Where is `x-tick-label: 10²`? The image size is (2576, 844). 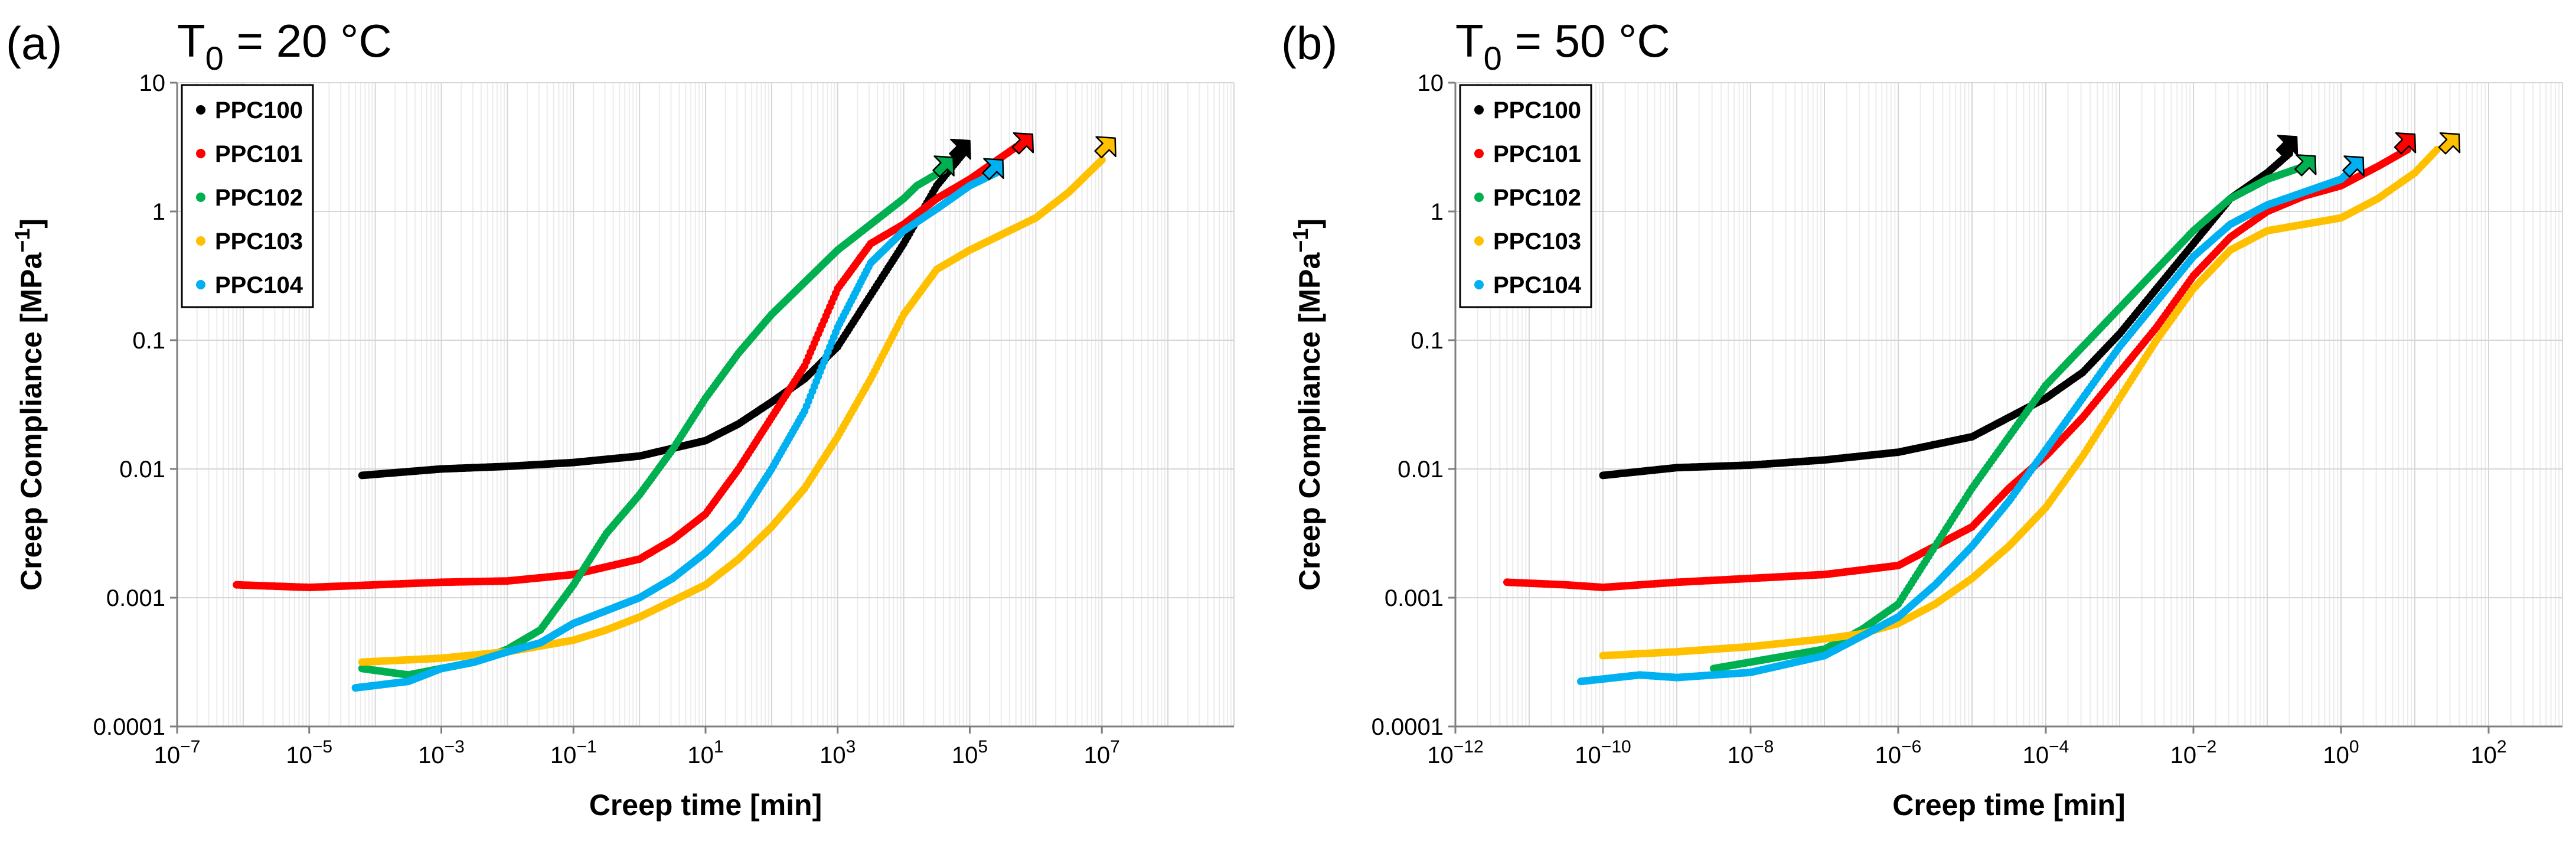
x-tick-label: 10² is located at coordinates (2488, 752).